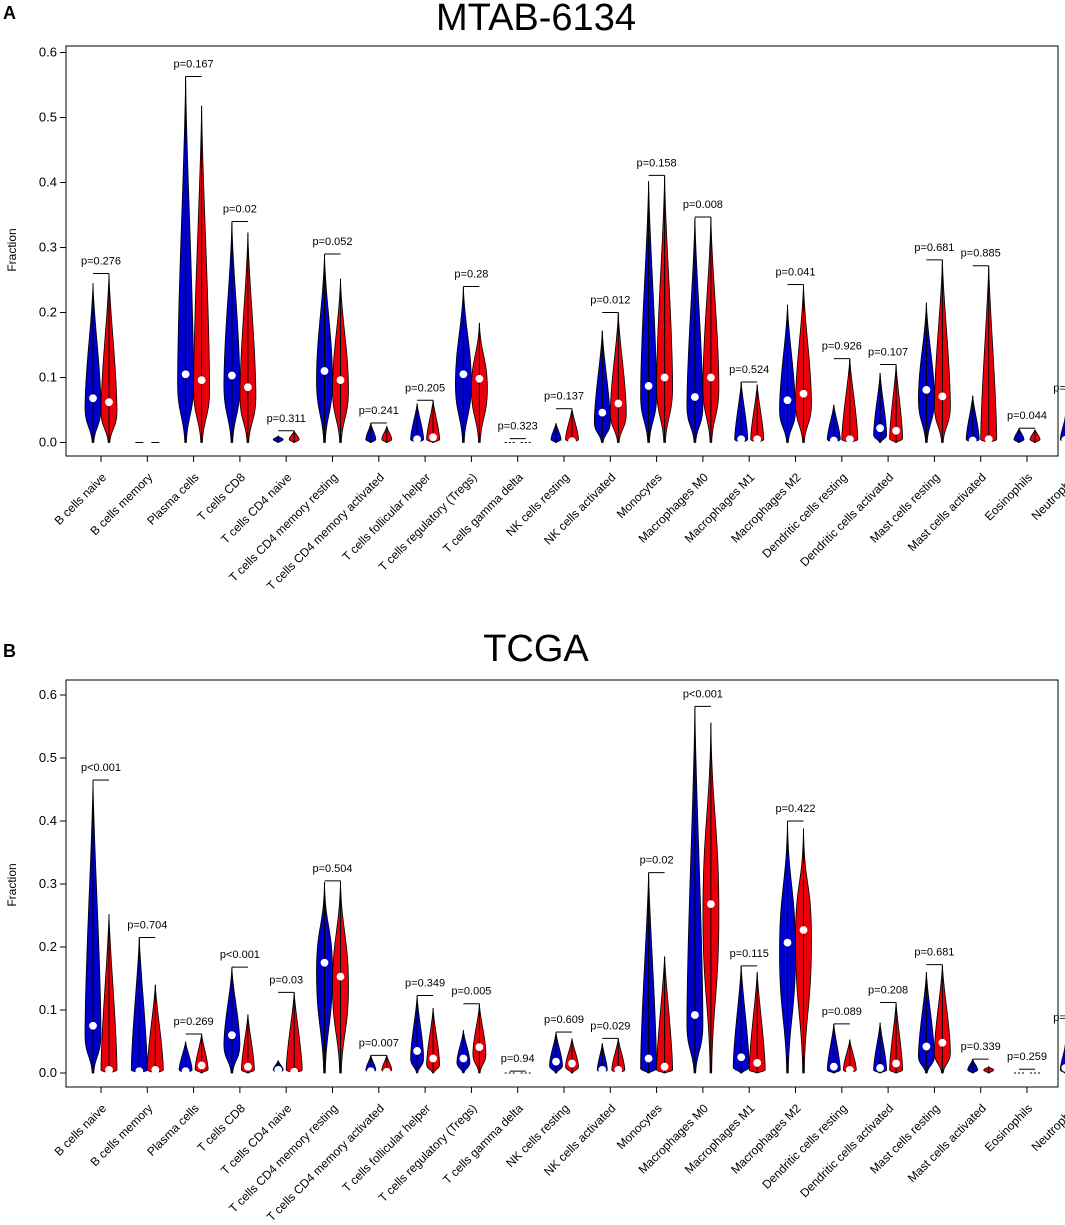  Describe the element at coordinates (810, 1099) in the screenshot. I see `violin-pair: Dendritic cells resting p=0.089` at that location.